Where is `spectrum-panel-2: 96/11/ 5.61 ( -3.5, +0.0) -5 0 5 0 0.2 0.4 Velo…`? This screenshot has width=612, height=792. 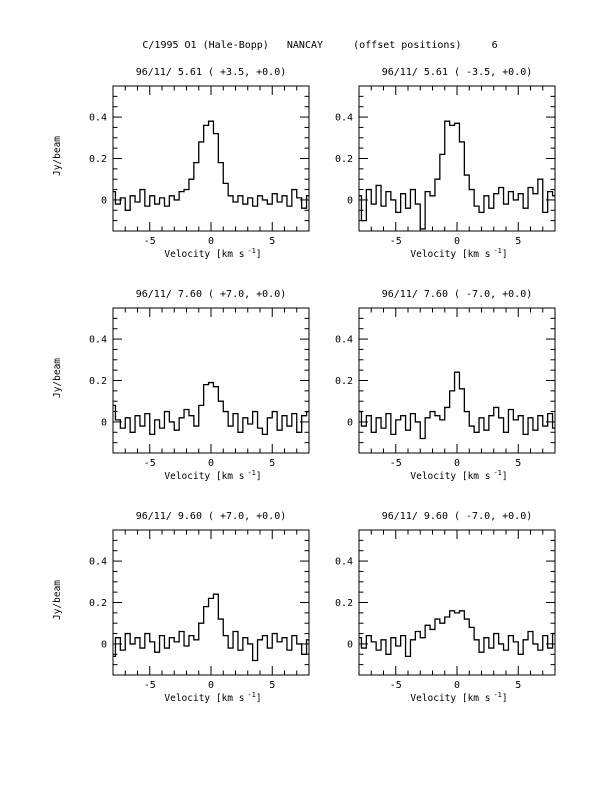
spectrum-panel-2: 96/11/ 5.61 ( -3.5, +0.0) -5 0 5 0 0.2 0.4 Velo… is located at coordinates (445, 163).